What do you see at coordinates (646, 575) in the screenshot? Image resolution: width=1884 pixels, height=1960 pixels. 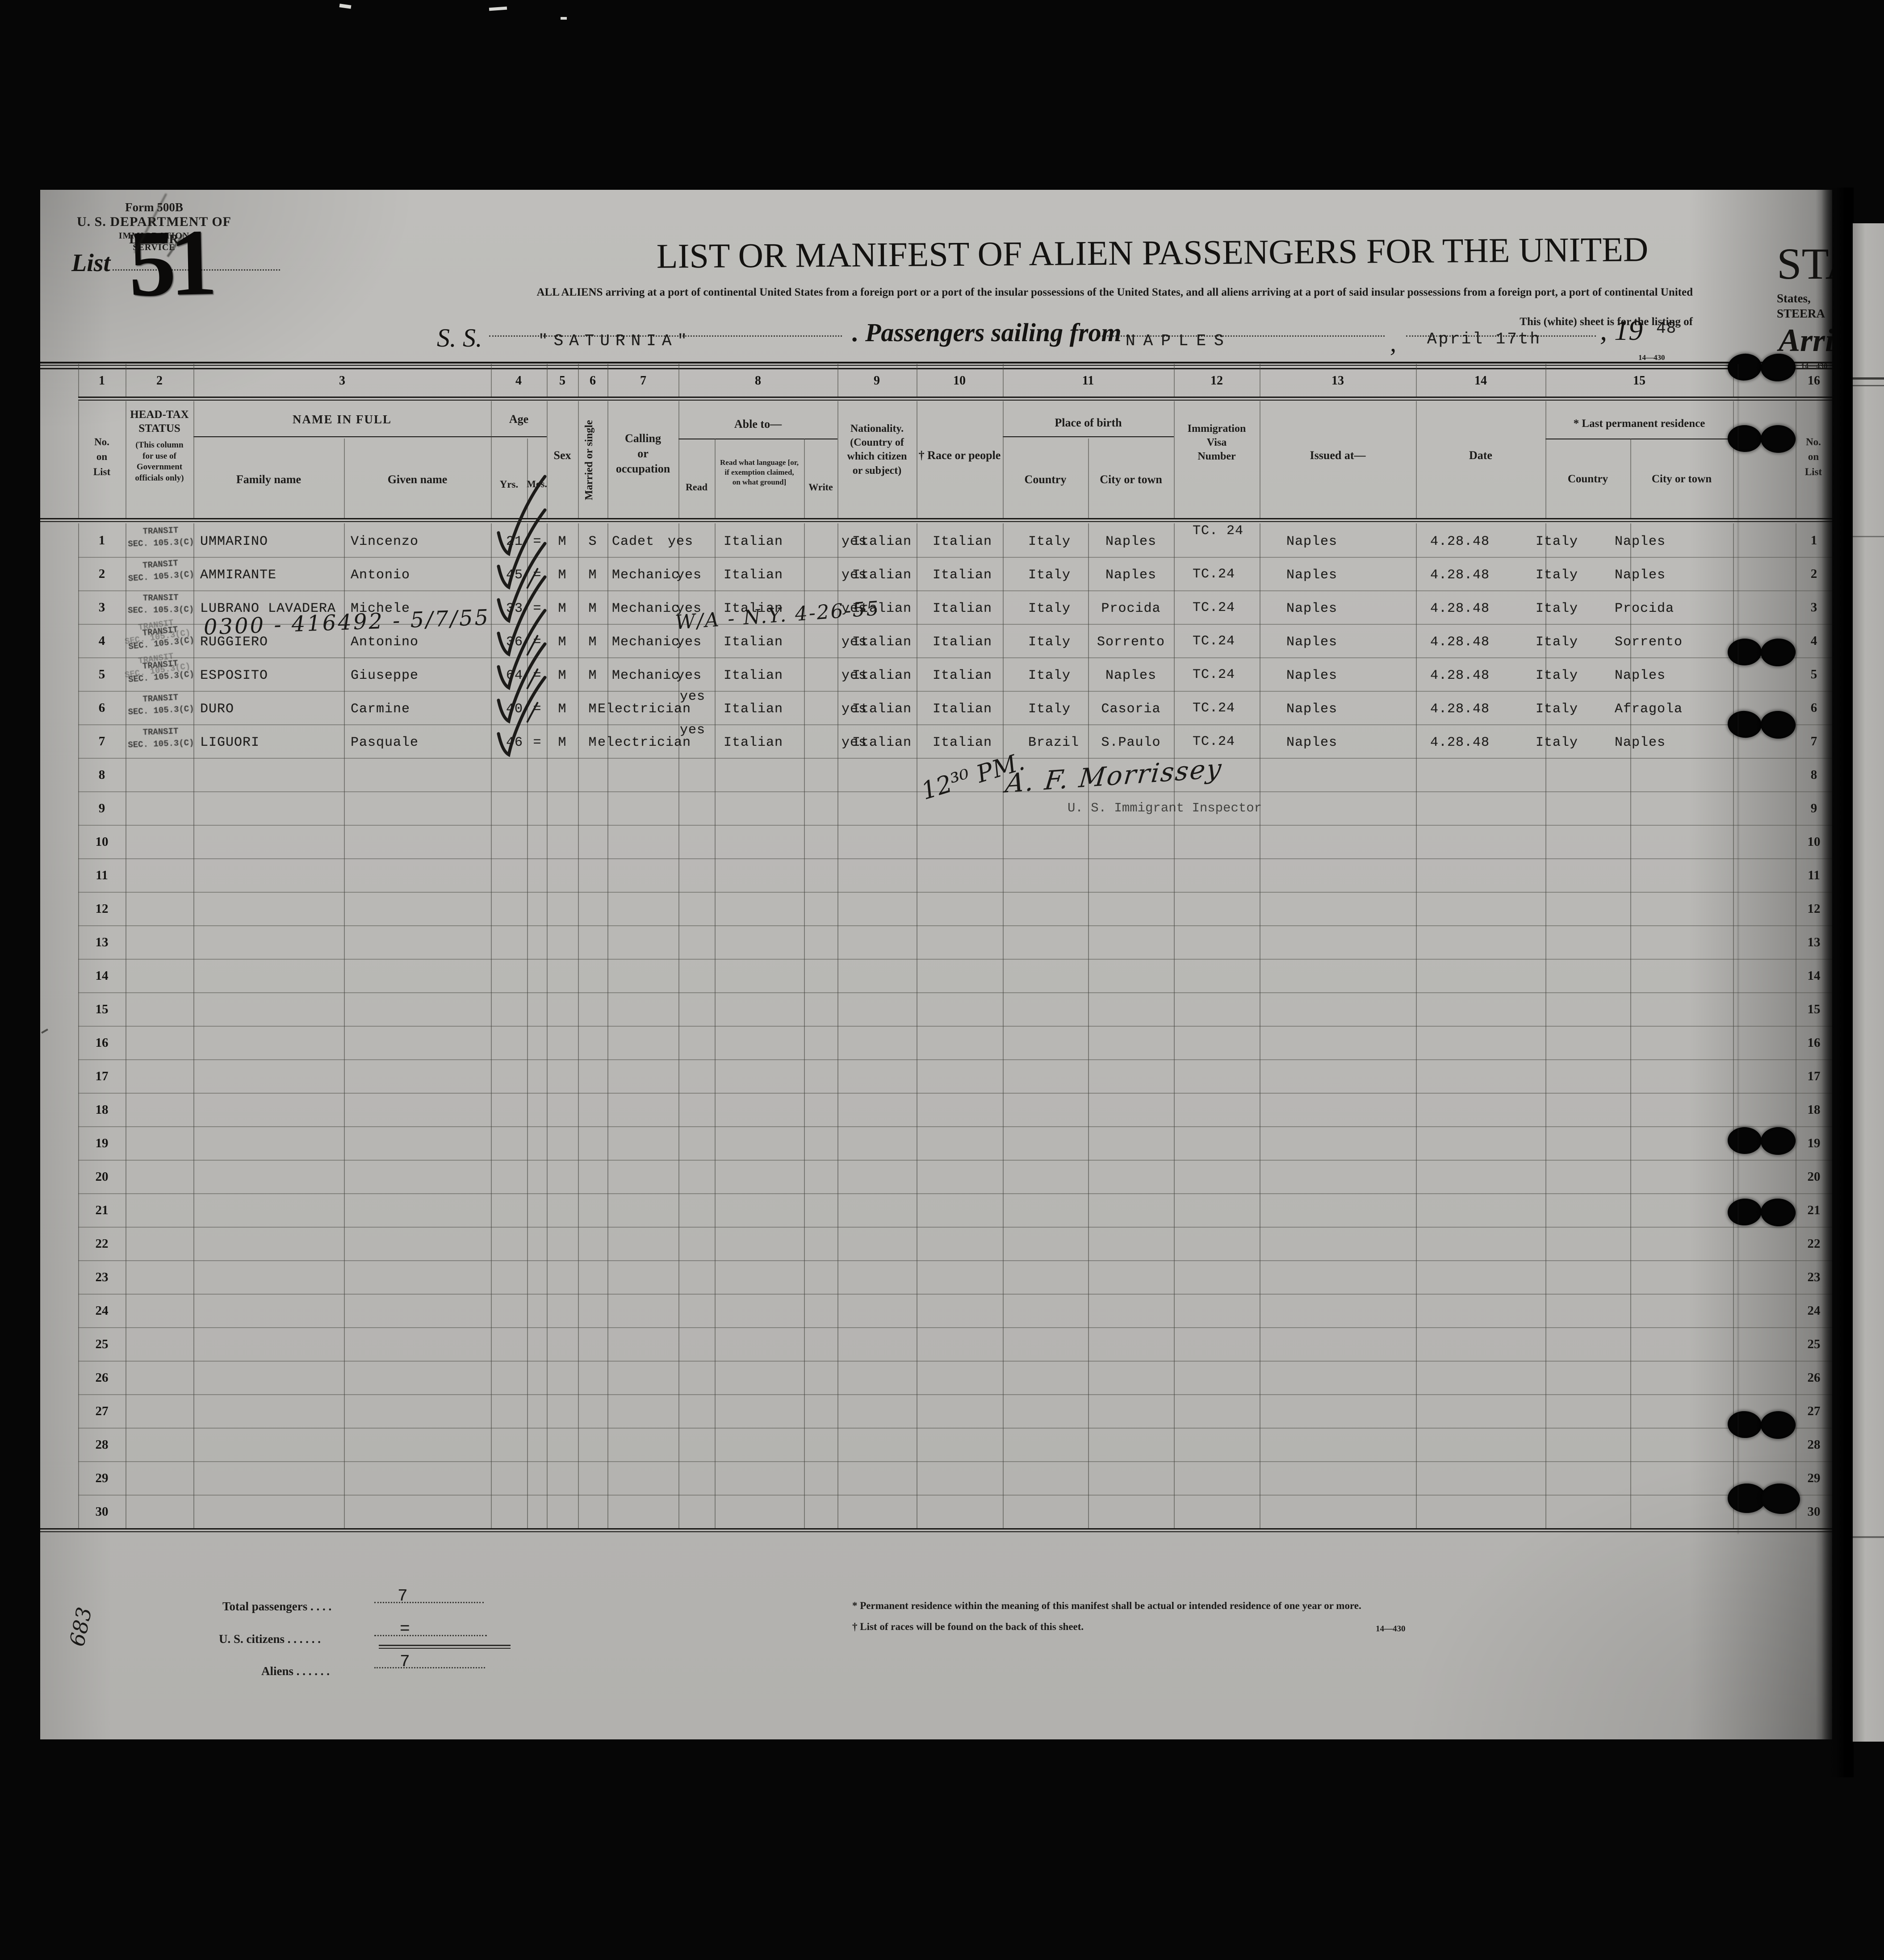 I see `cell-occupation: Mechanic` at bounding box center [646, 575].